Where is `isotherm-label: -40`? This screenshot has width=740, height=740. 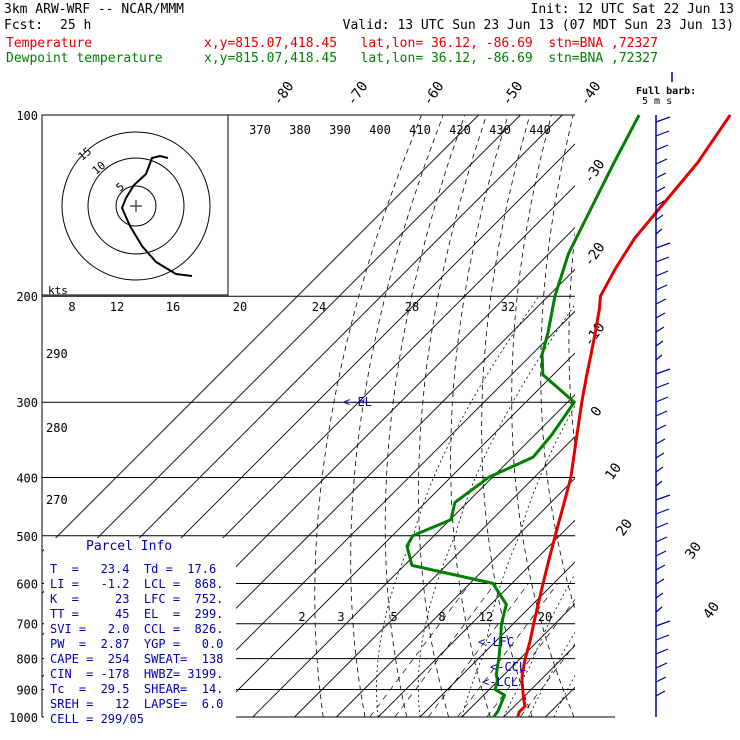 isotherm-label: -40 is located at coordinates (591, 94).